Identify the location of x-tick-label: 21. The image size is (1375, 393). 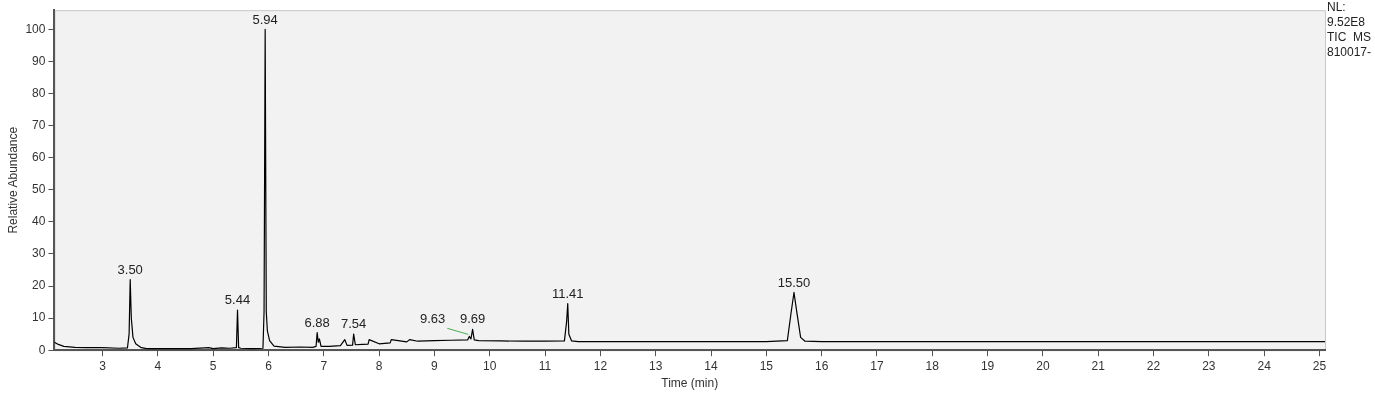
(1098, 365).